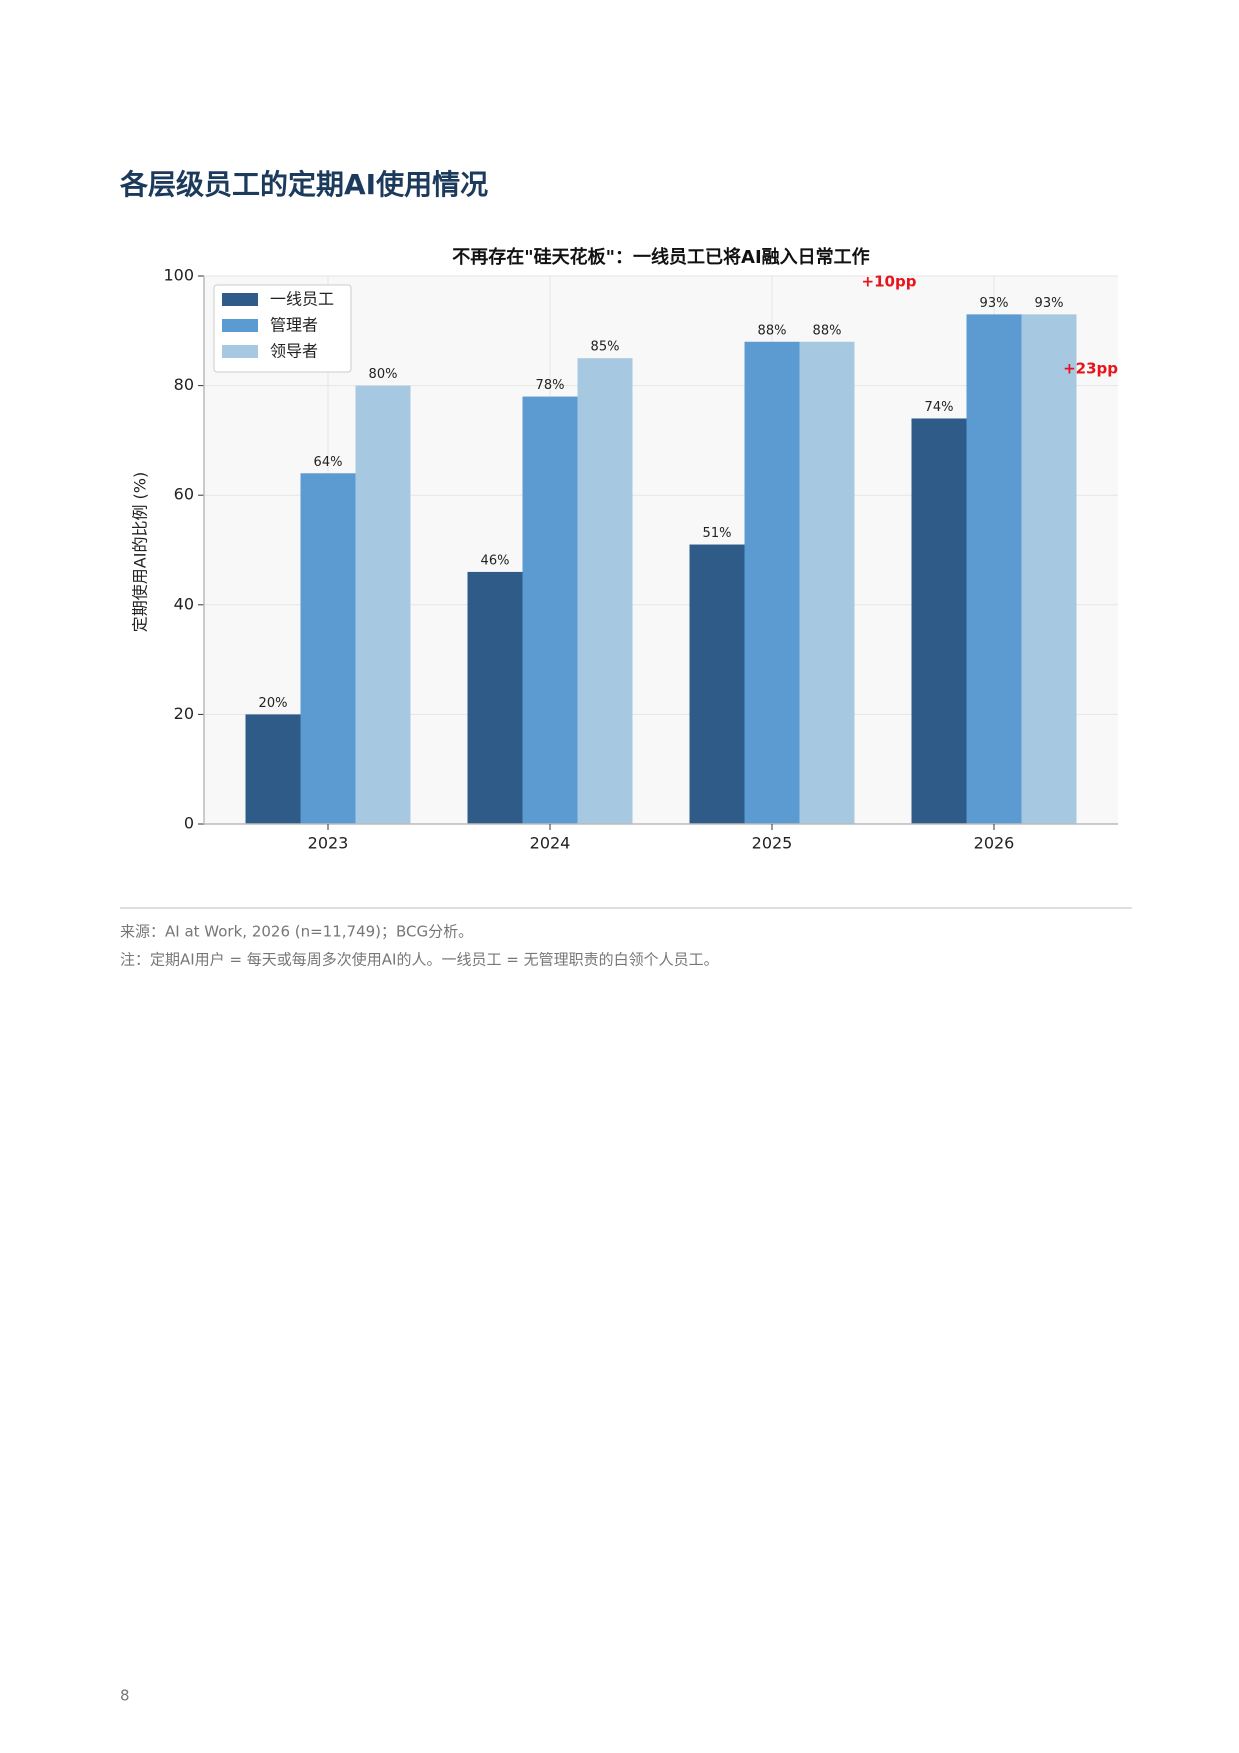 This screenshot has width=1239, height=1753. I want to click on legend-label: 管理者, so click(294, 325).